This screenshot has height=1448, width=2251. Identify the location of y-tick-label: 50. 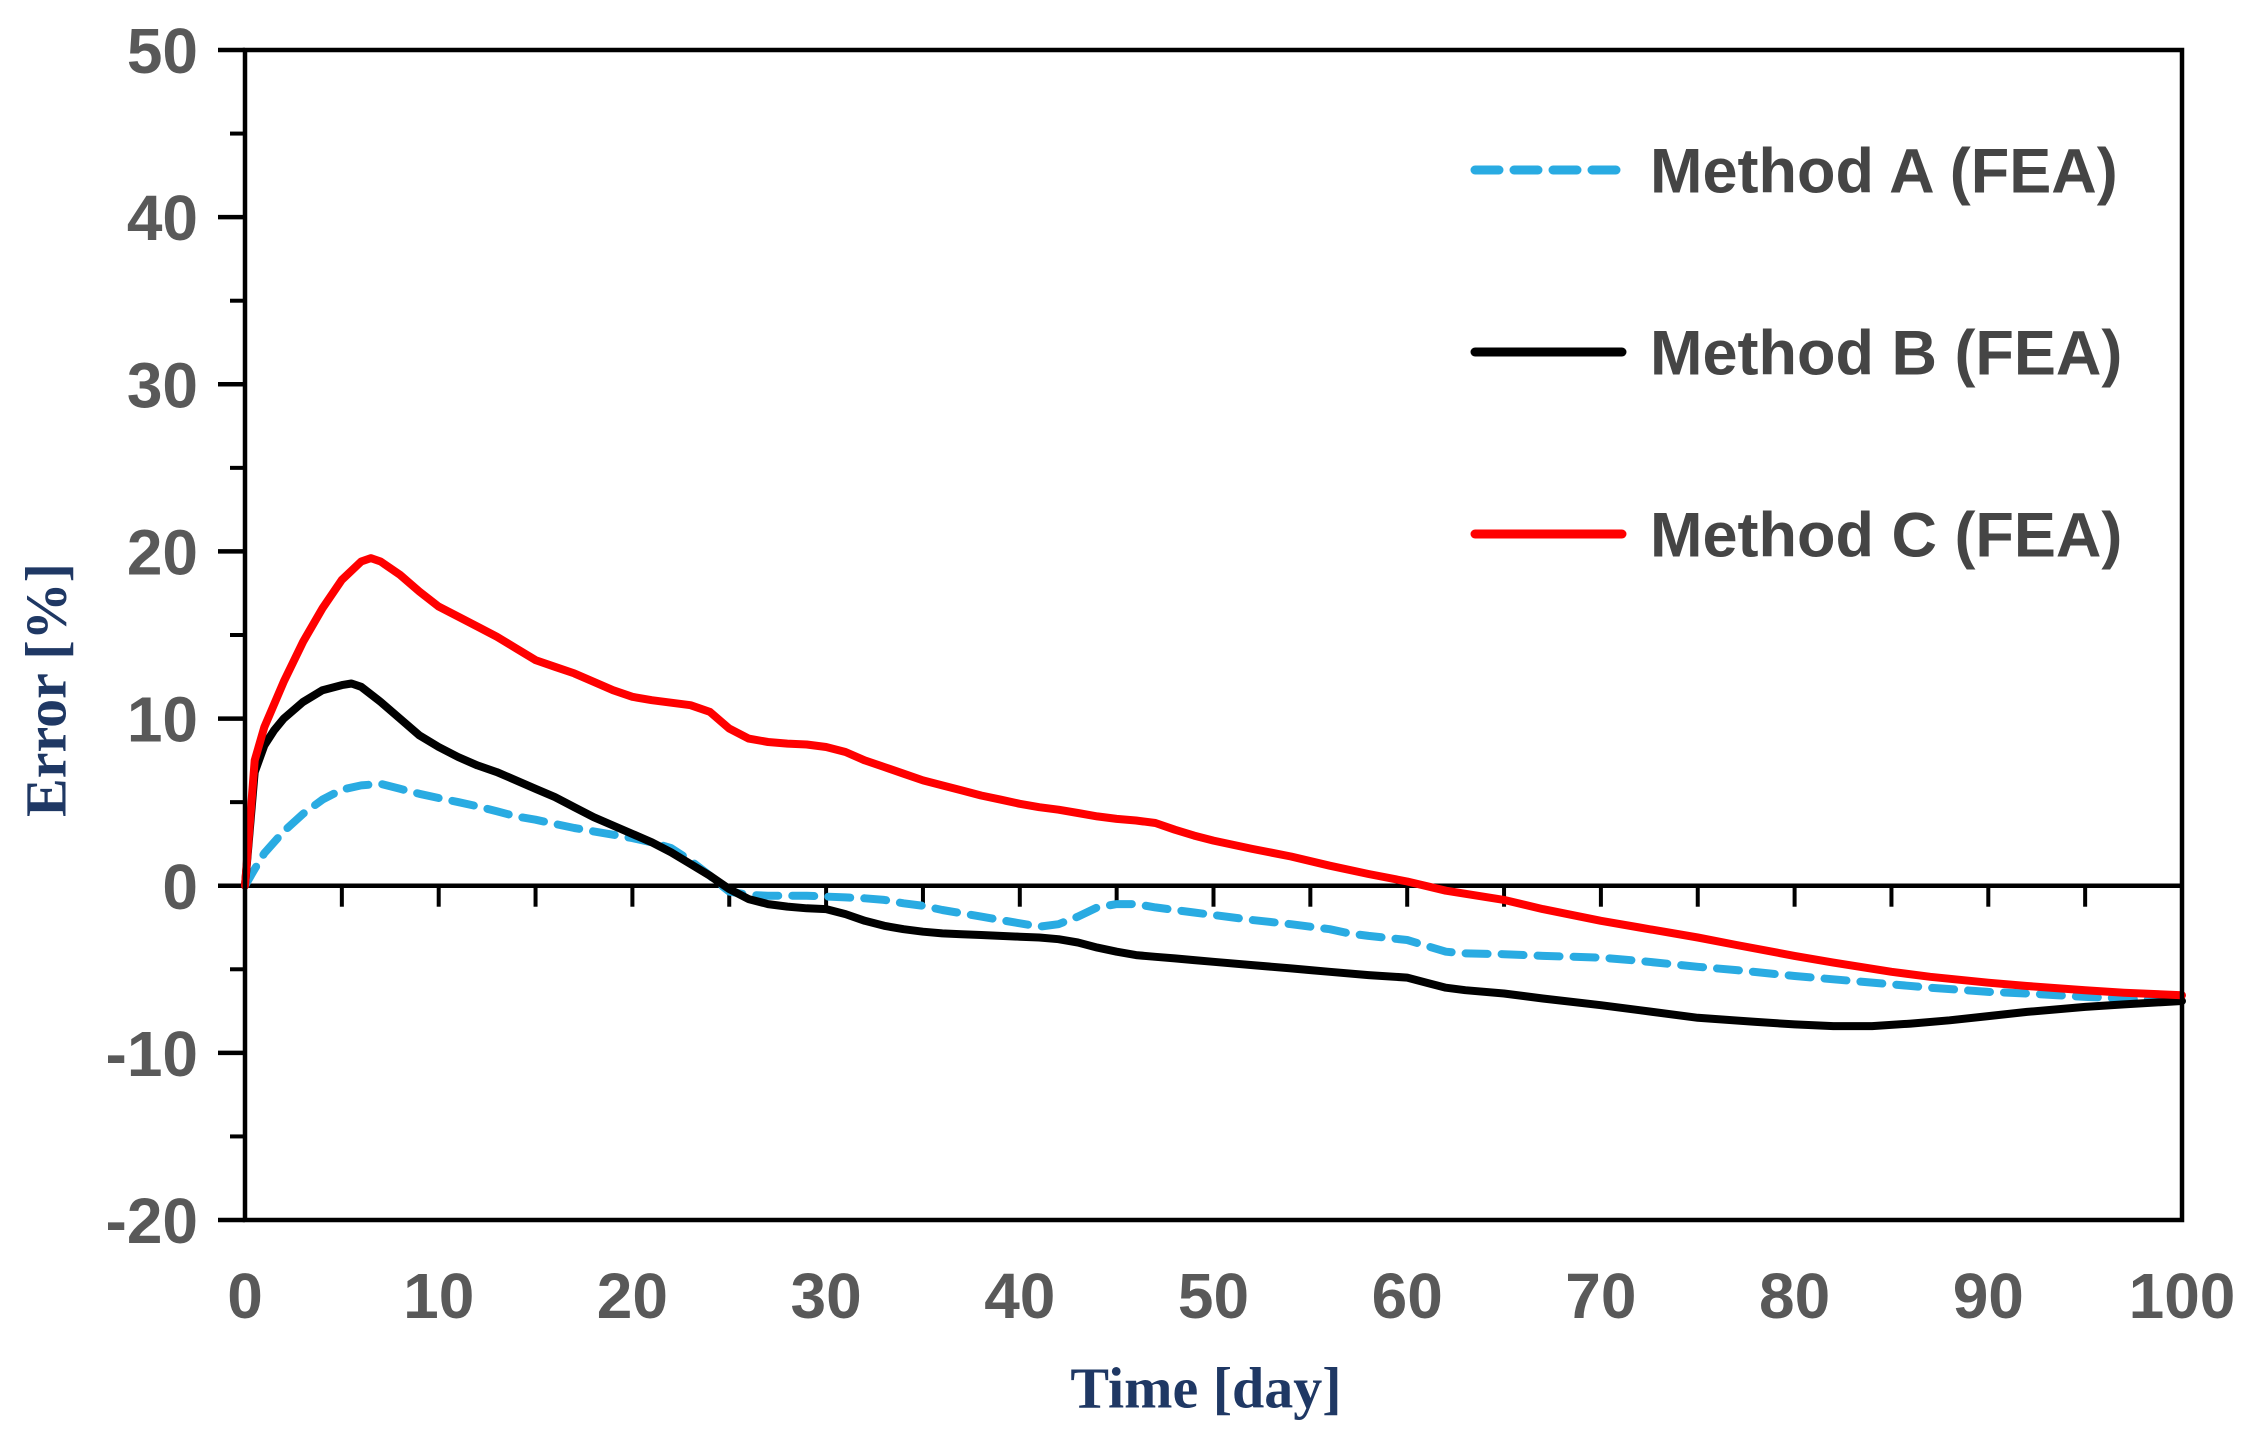
(162, 51).